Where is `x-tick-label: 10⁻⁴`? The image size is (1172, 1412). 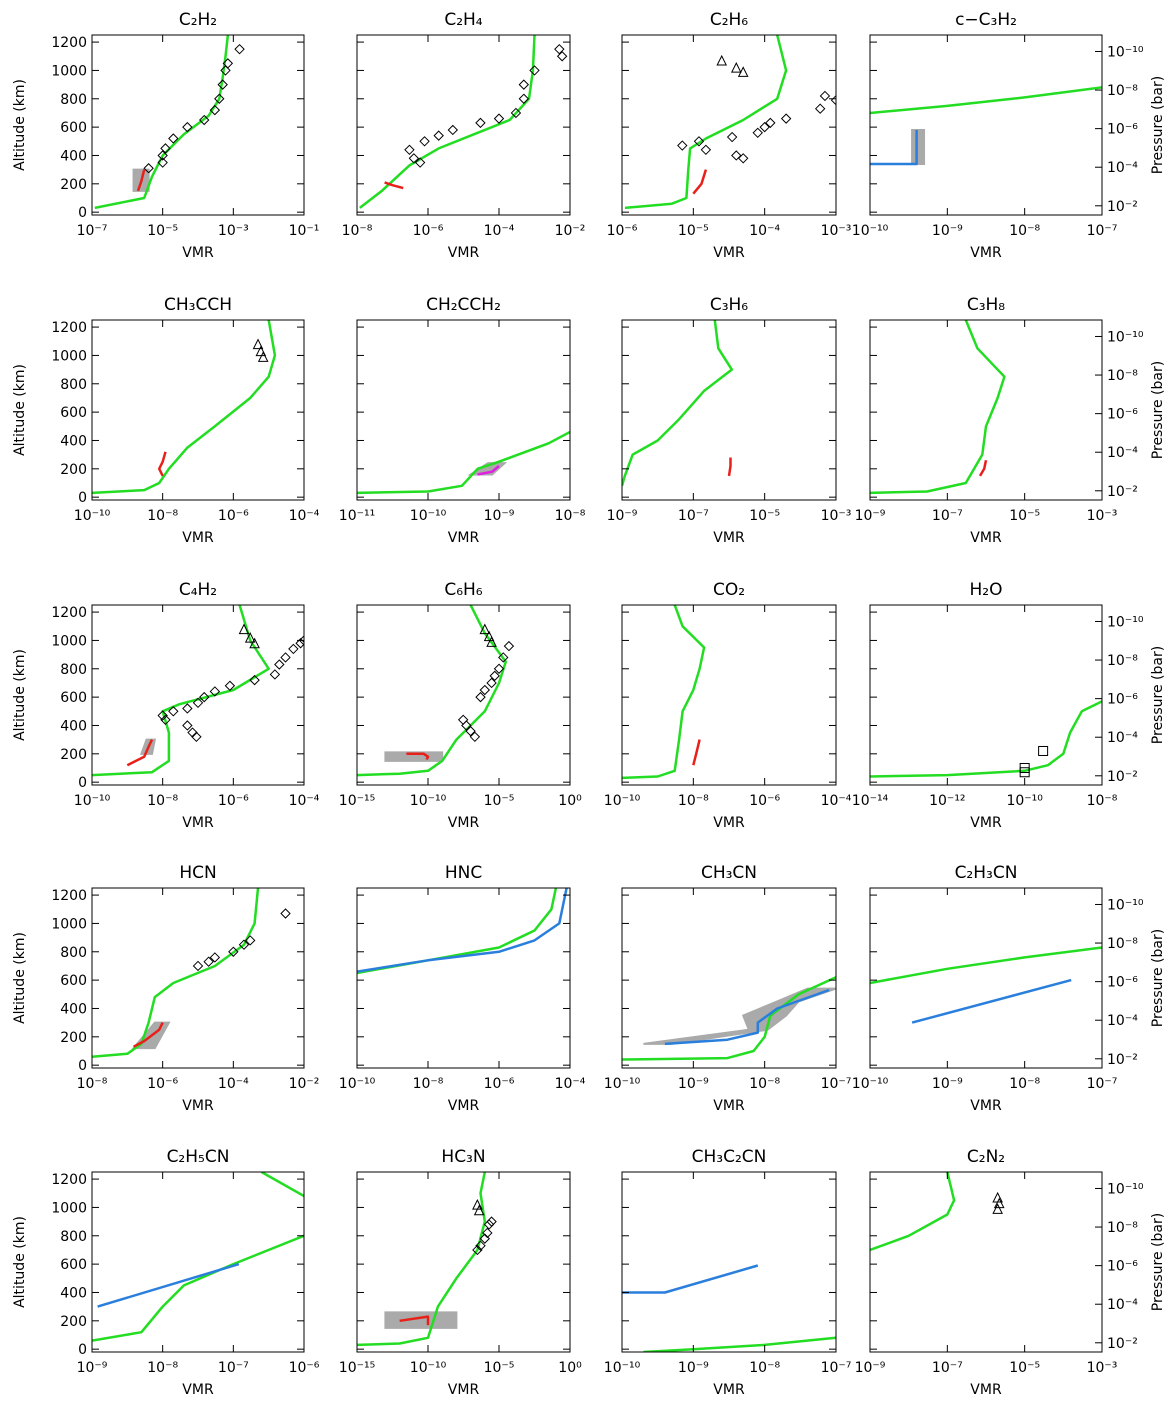 x-tick-label: 10⁻⁴ is located at coordinates (499, 231).